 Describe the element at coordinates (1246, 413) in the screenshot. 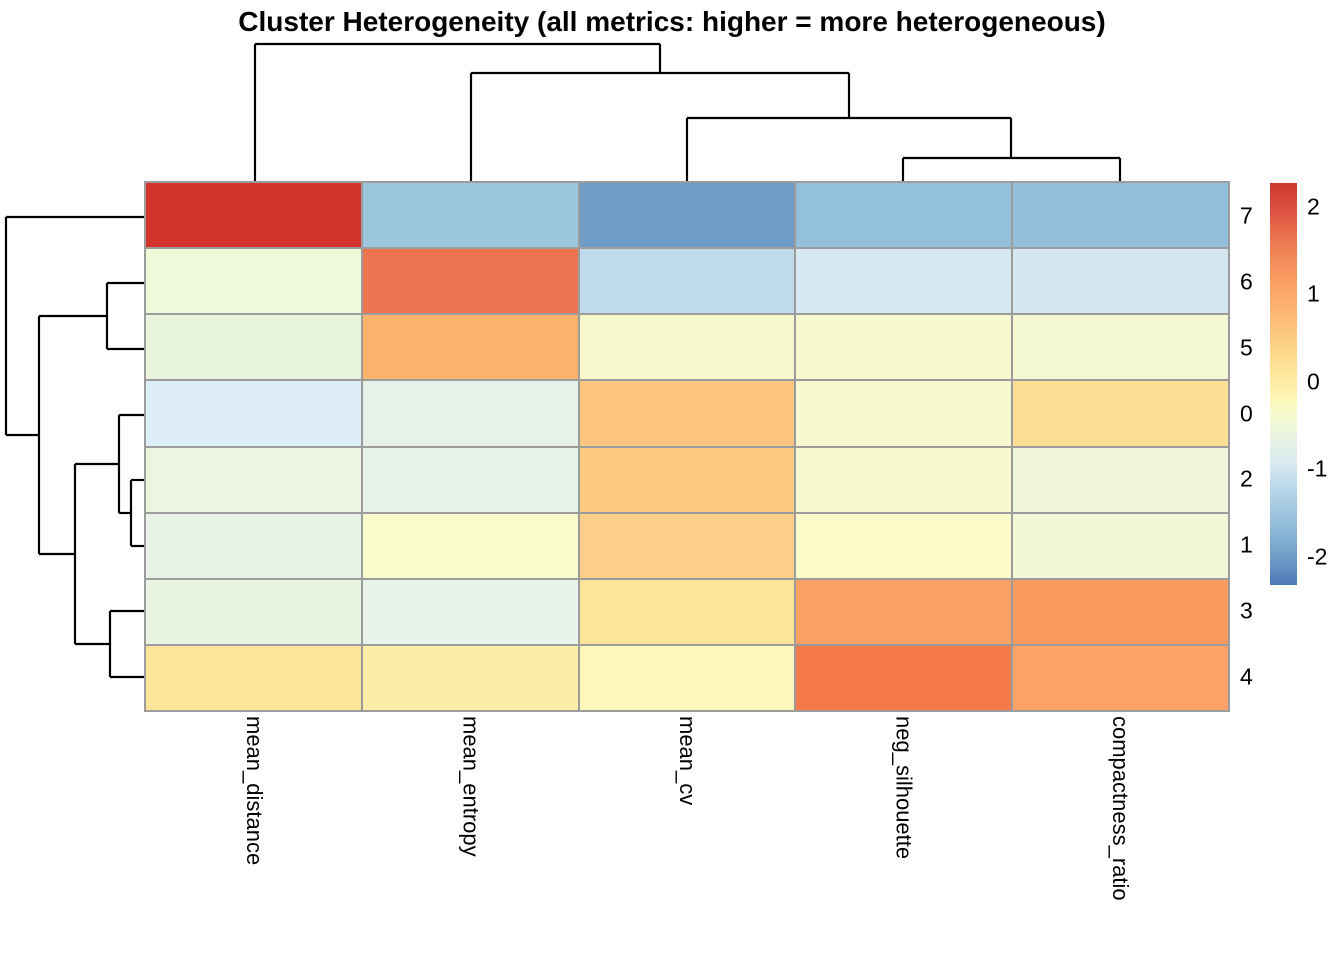

I see `row-label-0: 0` at that location.